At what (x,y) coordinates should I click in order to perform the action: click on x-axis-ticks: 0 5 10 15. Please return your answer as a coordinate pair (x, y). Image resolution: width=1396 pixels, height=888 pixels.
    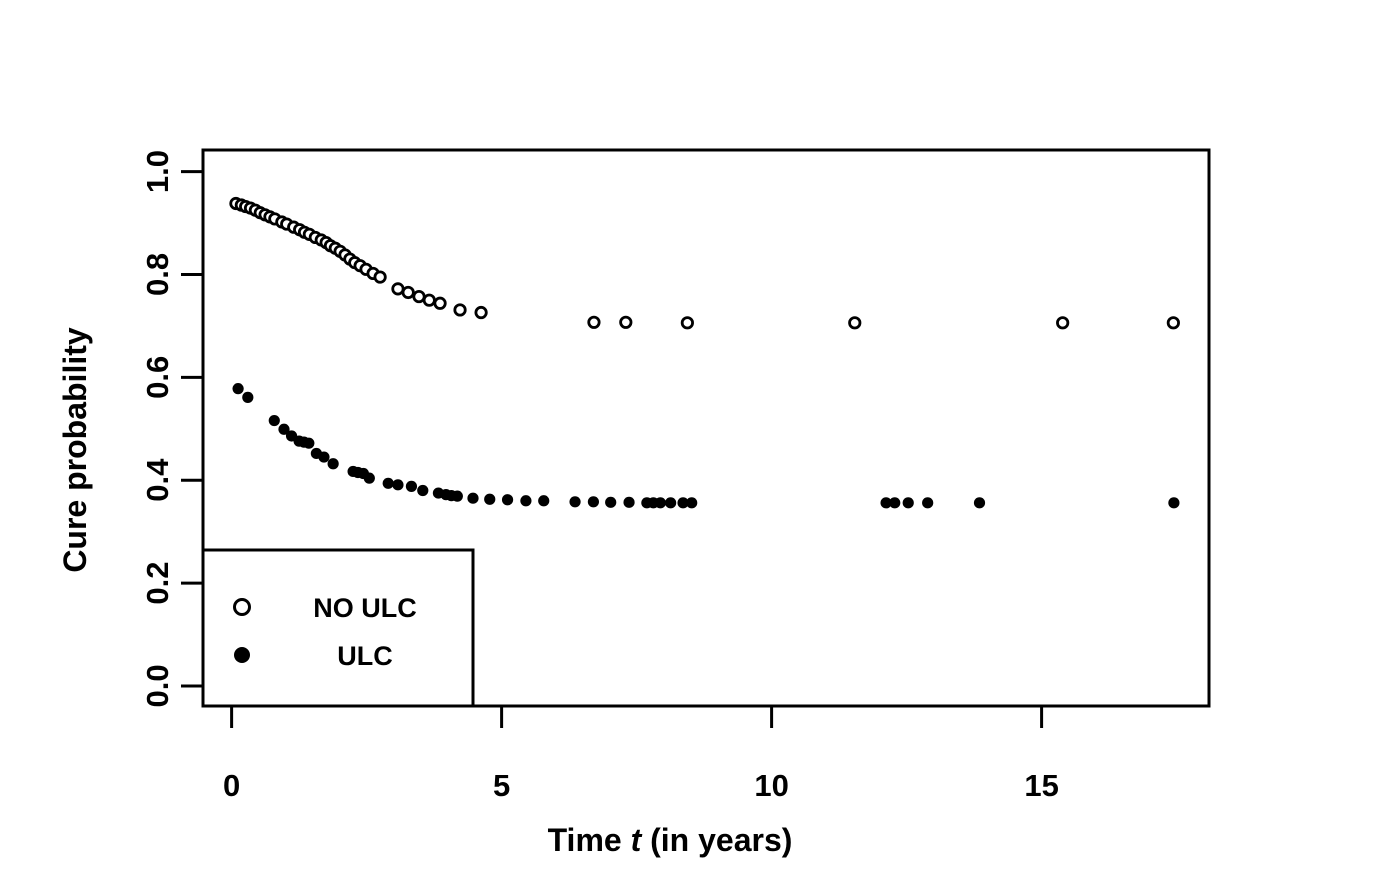
    Looking at the image, I should click on (641, 754).